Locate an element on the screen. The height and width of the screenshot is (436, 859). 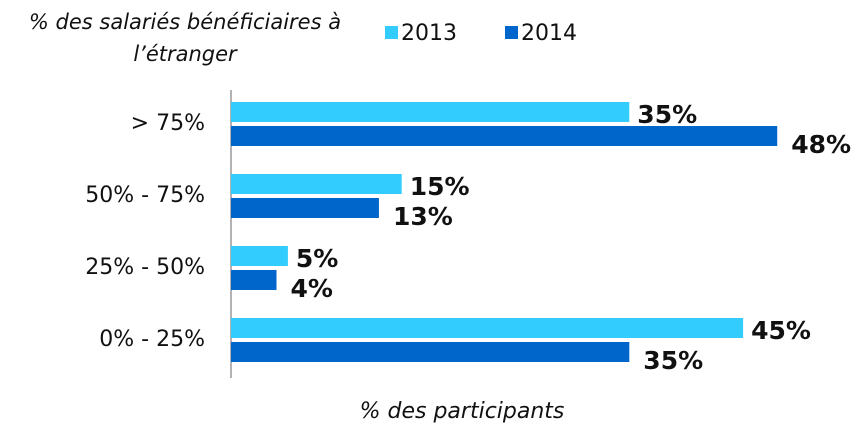
y-tick-label: 50% - 75% is located at coordinates (145, 195).